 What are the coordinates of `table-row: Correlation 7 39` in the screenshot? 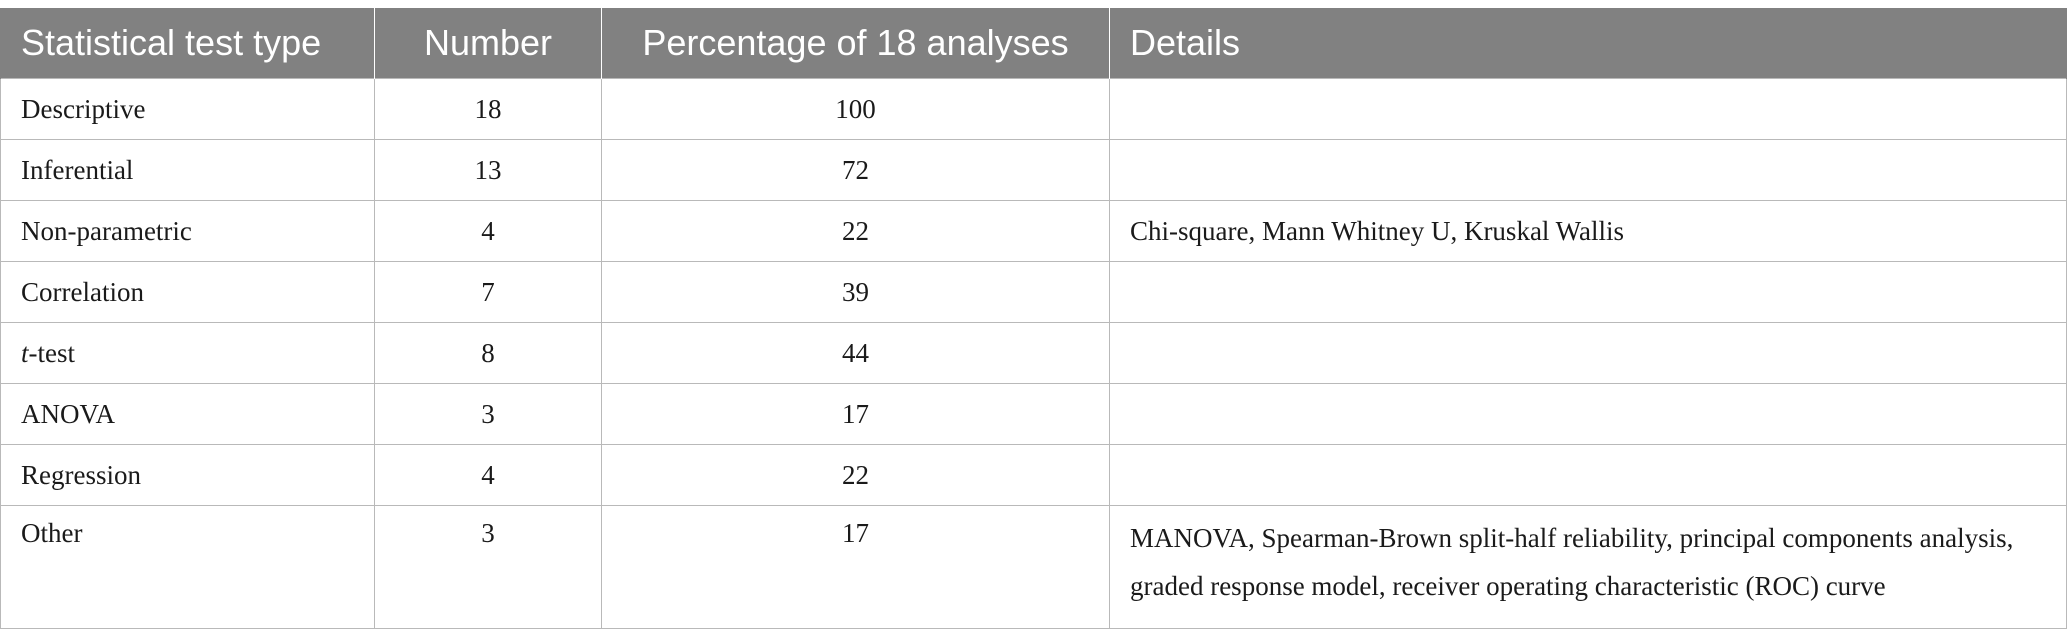 It's located at (1033, 292).